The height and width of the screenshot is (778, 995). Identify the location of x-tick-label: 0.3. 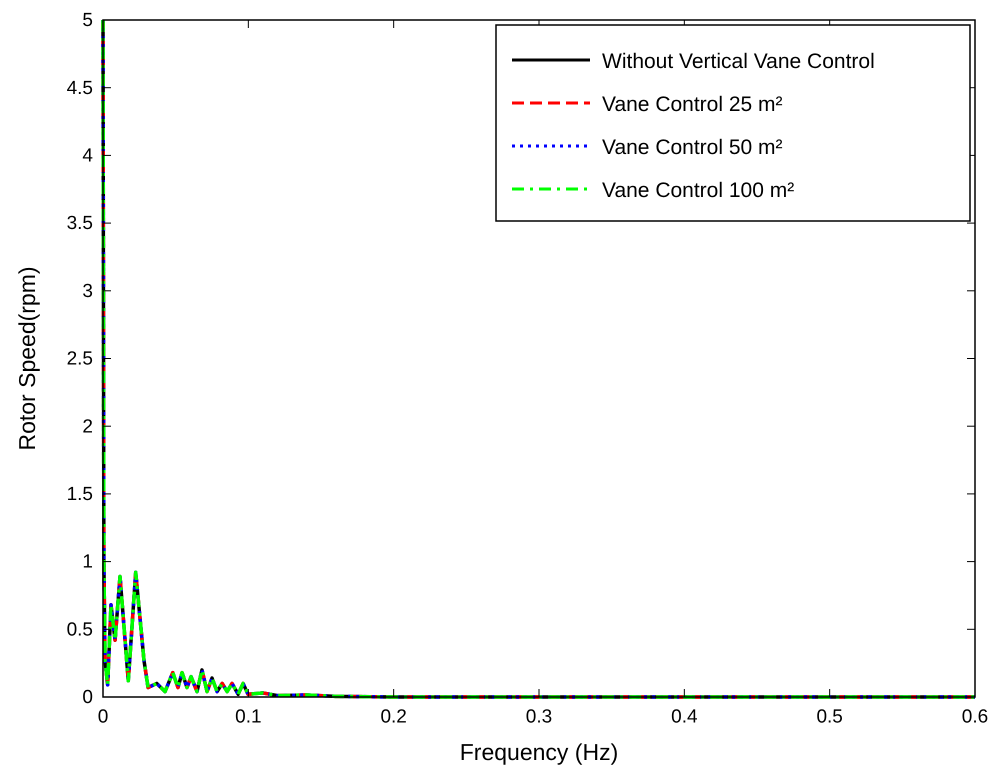
(539, 717).